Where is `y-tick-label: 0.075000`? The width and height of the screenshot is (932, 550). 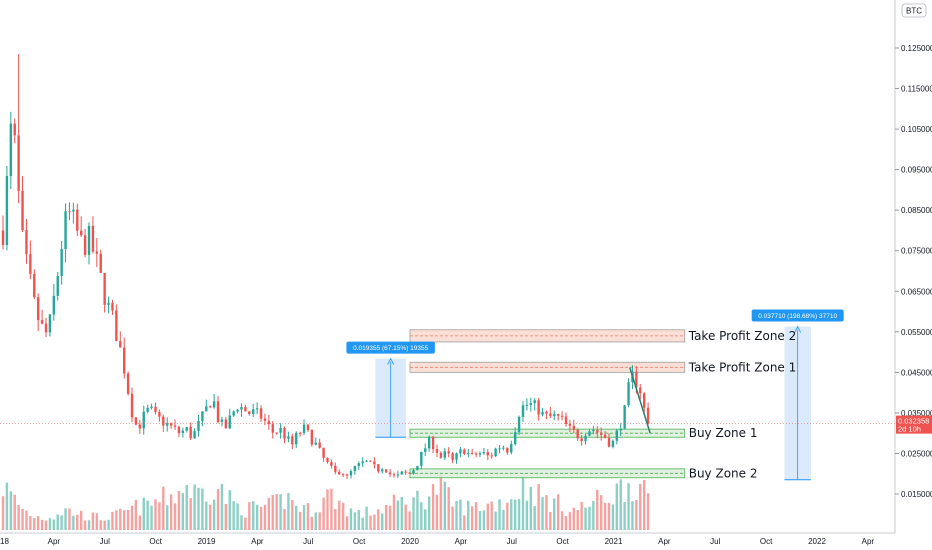
y-tick-label: 0.075000 is located at coordinates (916, 251).